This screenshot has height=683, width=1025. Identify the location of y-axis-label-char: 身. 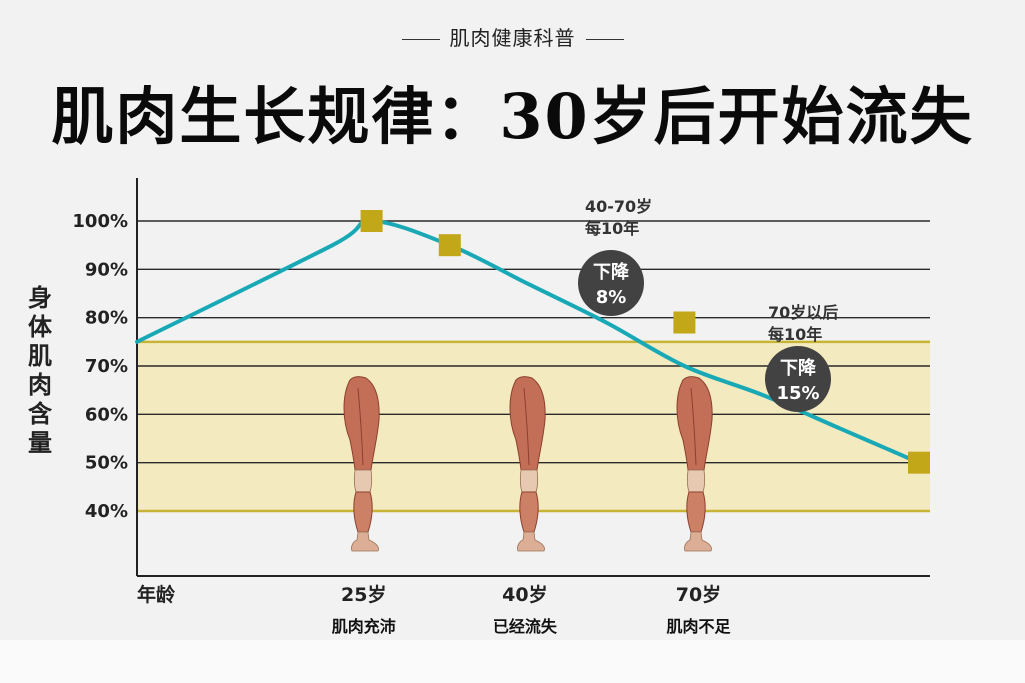
(40, 298).